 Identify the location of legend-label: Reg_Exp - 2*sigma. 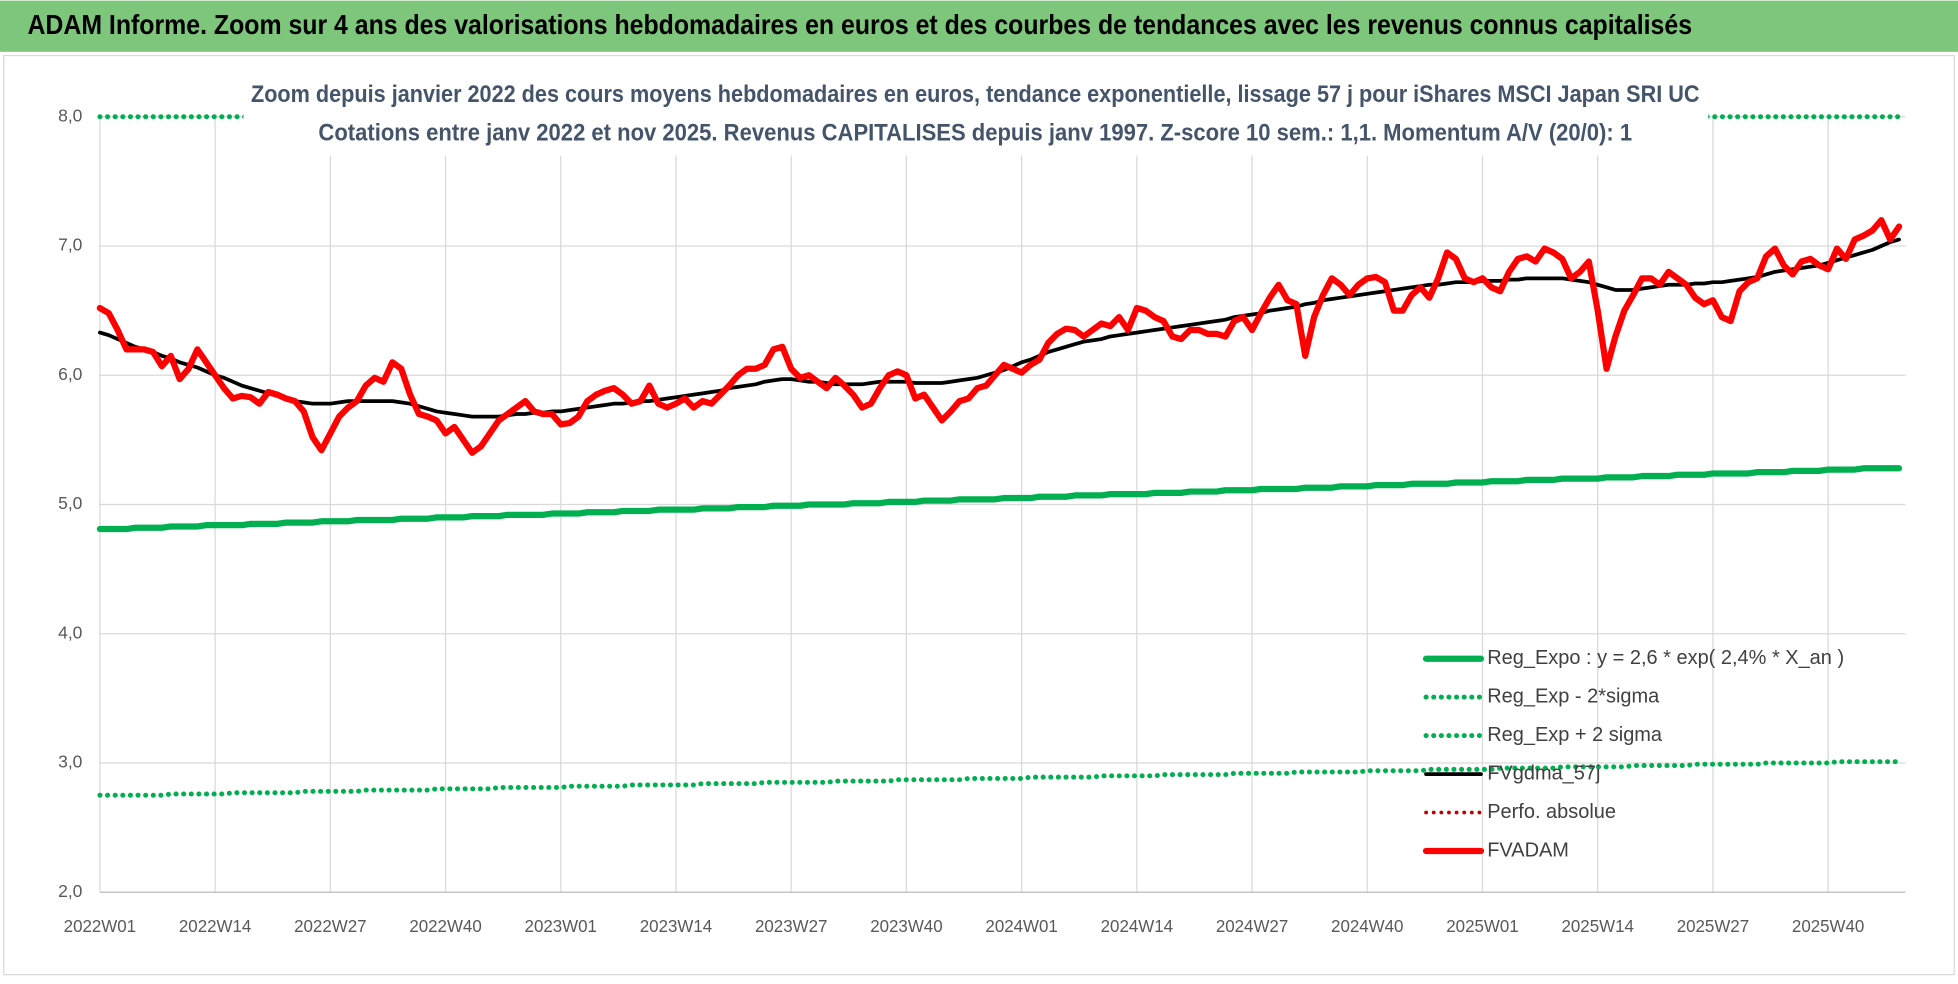
(1573, 696).